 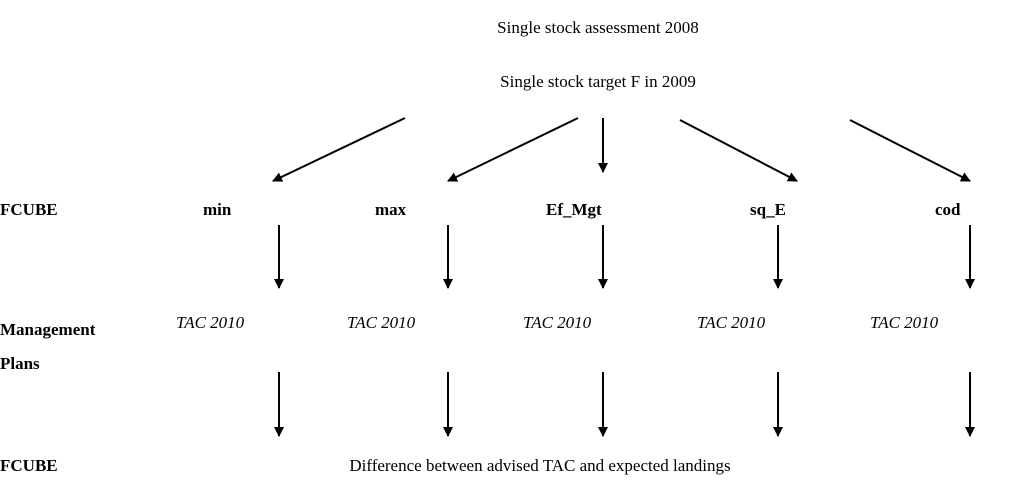 What do you see at coordinates (948, 209) in the screenshot?
I see `scenario: cod` at bounding box center [948, 209].